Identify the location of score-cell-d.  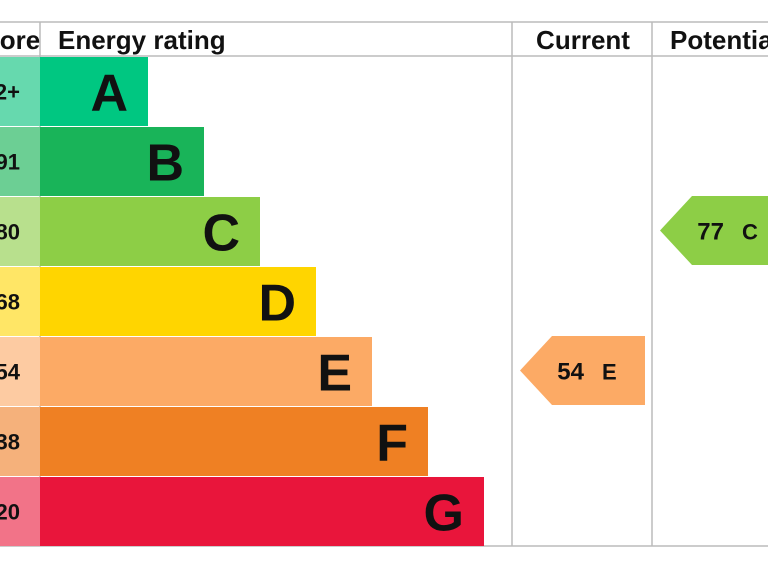
(20, 301).